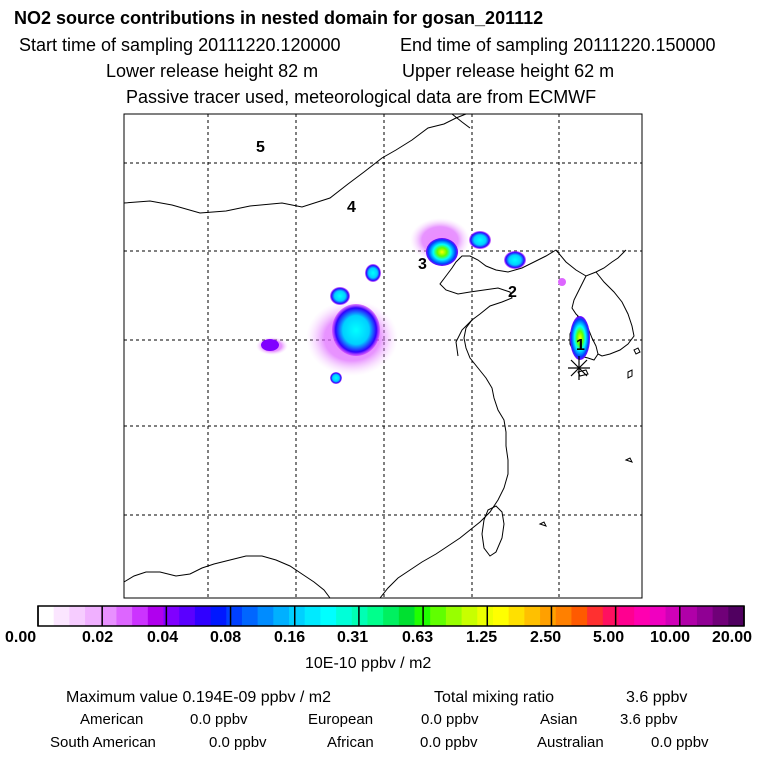 The width and height of the screenshot is (768, 768). What do you see at coordinates (356, 330) in the screenshot?
I see `plume-central` at bounding box center [356, 330].